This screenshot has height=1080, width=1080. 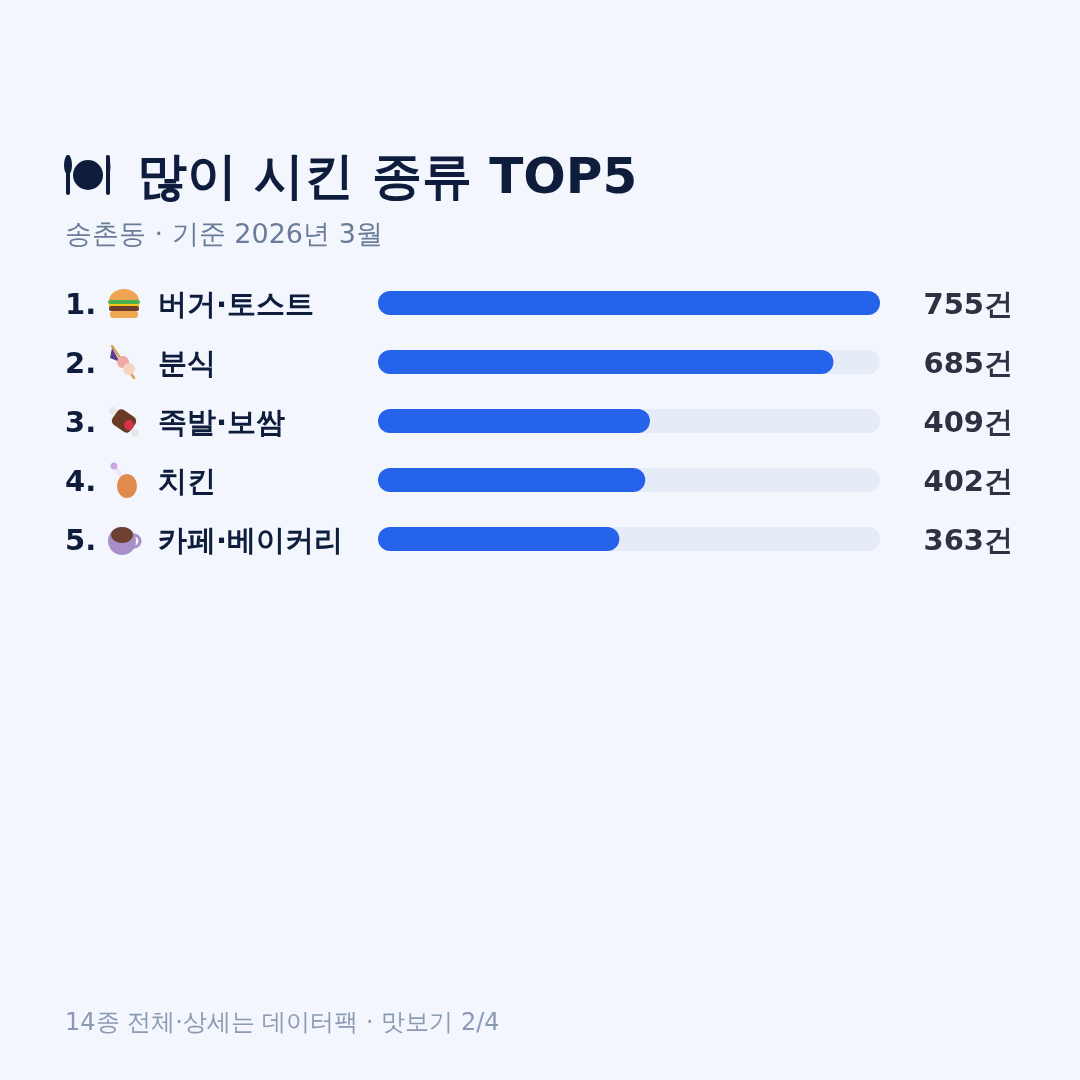 I want to click on chart-title: 많이 시킨 종류 TOP5, so click(x=387, y=176).